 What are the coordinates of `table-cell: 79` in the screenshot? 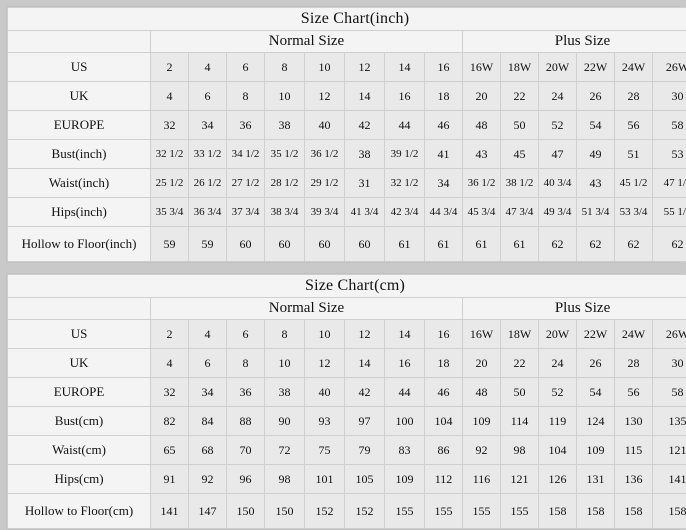 It's located at (364, 450).